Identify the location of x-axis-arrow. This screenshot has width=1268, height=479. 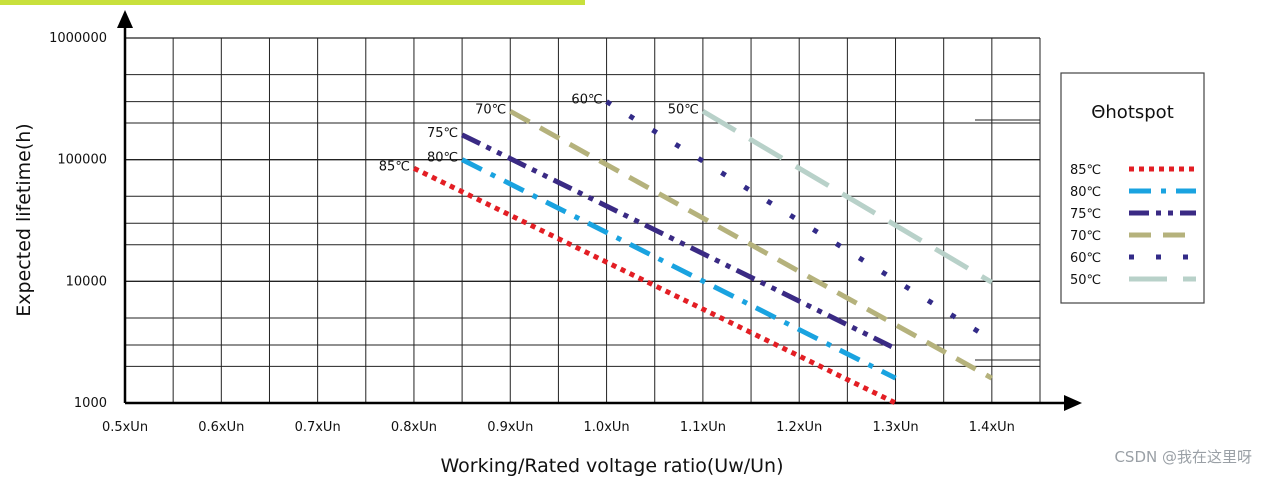
(1073, 403).